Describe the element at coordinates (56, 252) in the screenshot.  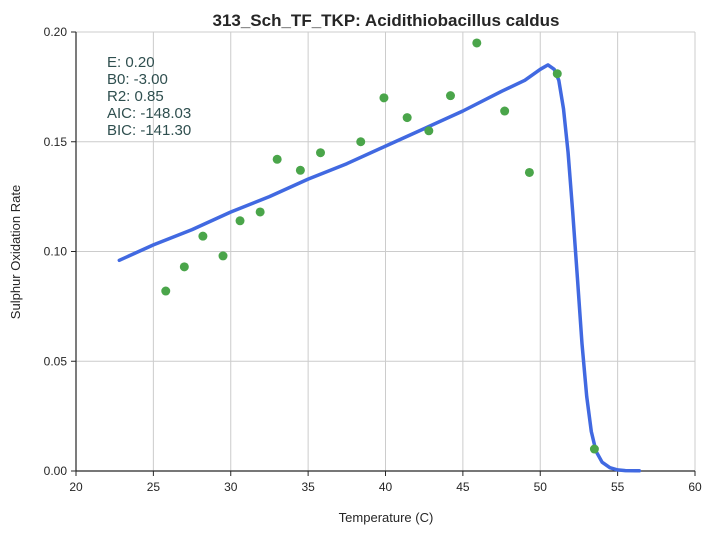
I see `y-tick-label: 0.10` at that location.